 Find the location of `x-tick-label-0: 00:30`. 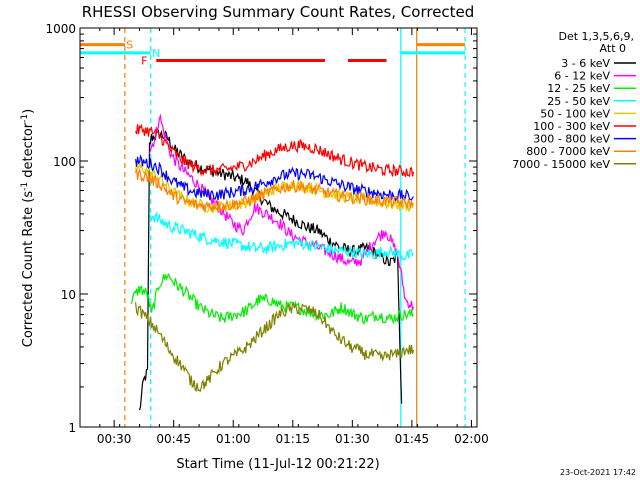

x-tick-label-0: 00:30 is located at coordinates (114, 439).